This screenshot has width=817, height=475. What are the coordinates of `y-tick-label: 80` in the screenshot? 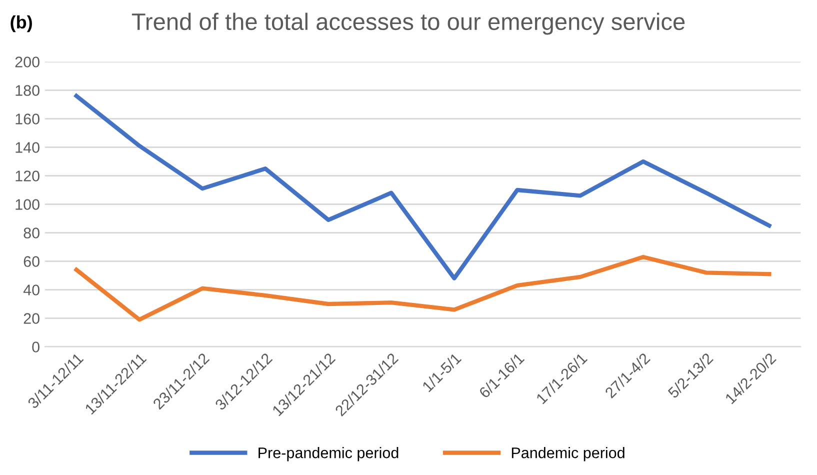 It's located at (32, 233).